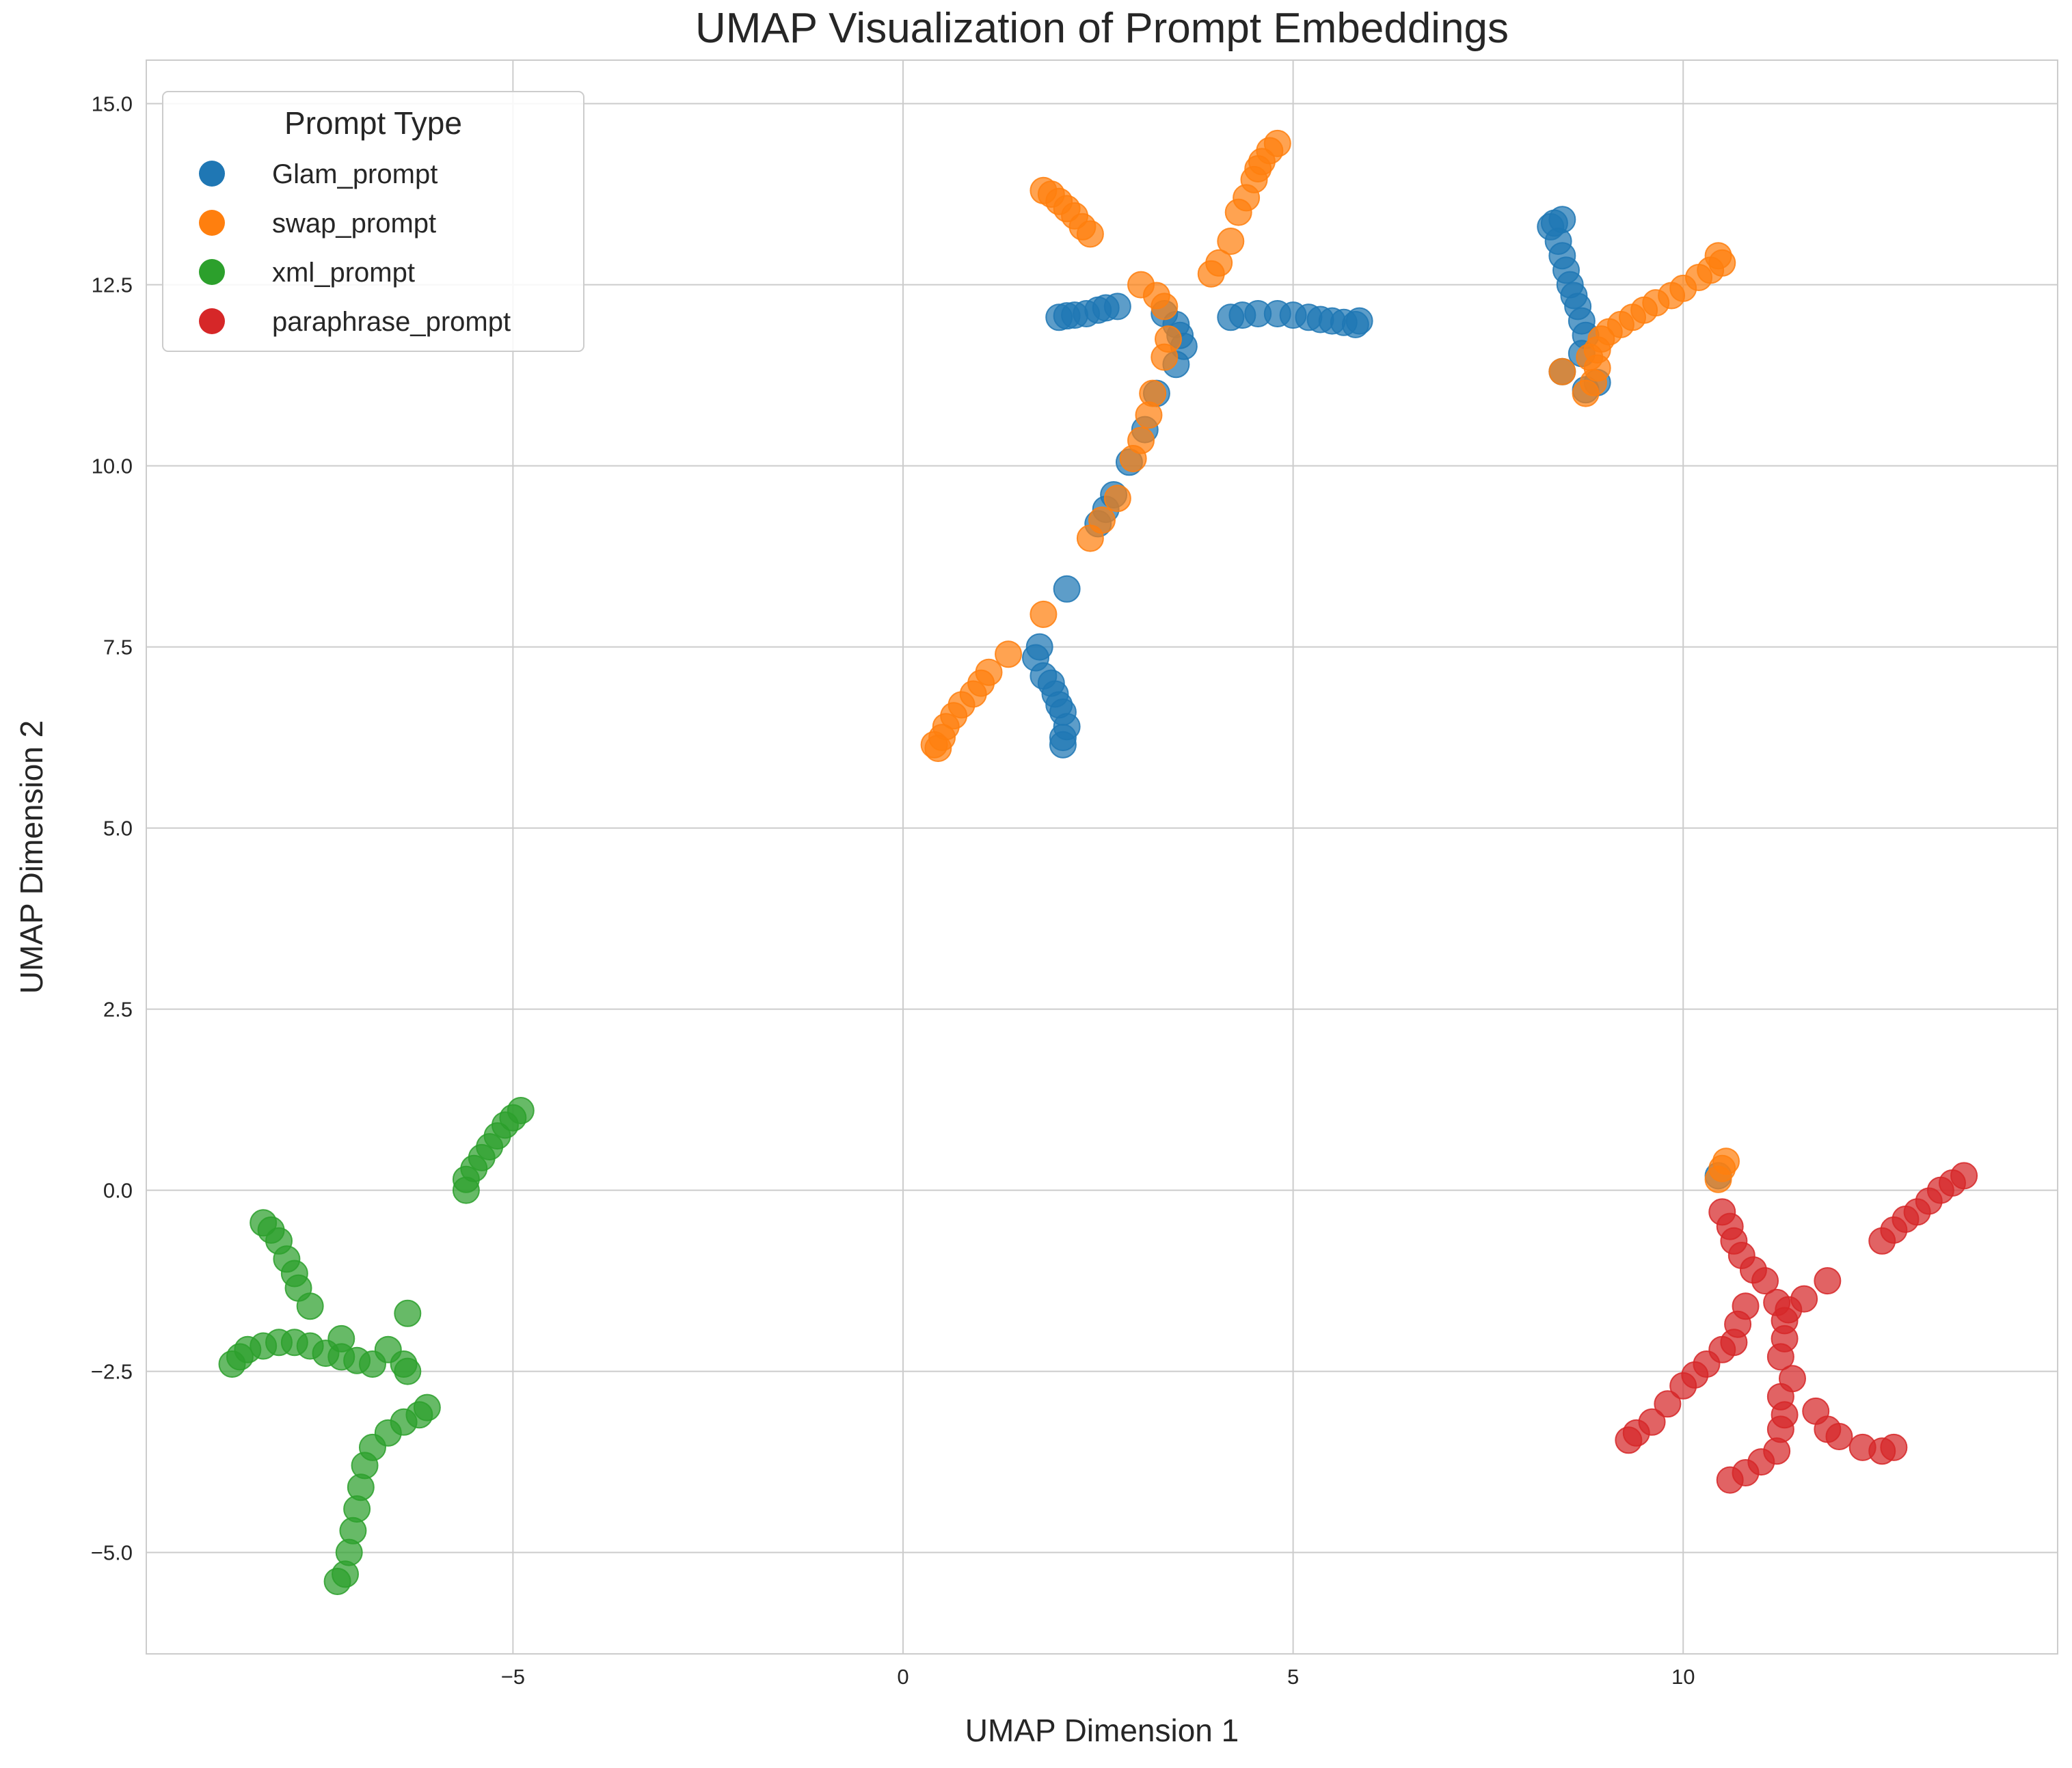 This screenshot has width=2072, height=1768. Describe the element at coordinates (344, 273) in the screenshot. I see `legend-label: xml_prompt` at that location.